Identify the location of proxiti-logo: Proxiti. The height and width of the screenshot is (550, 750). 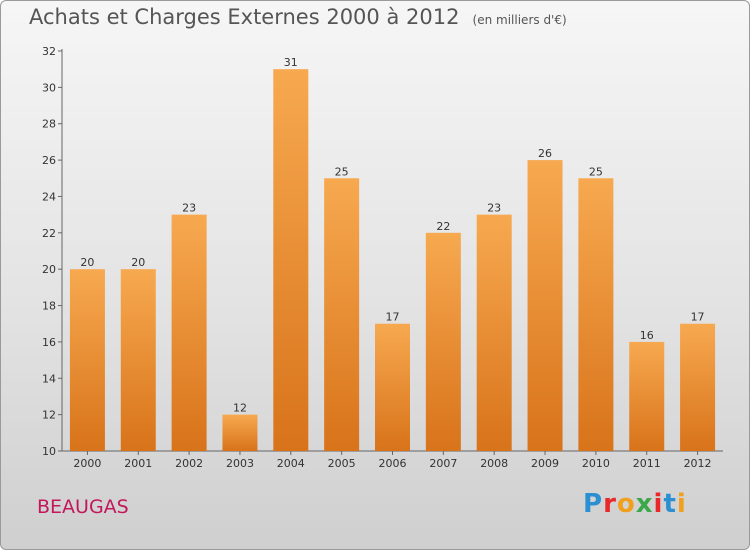
(635, 504).